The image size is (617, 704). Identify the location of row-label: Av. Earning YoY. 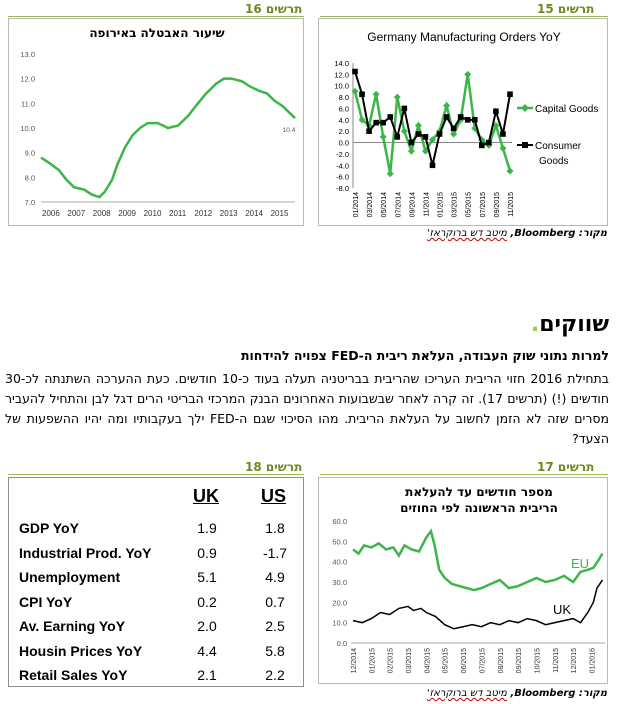
(72, 626).